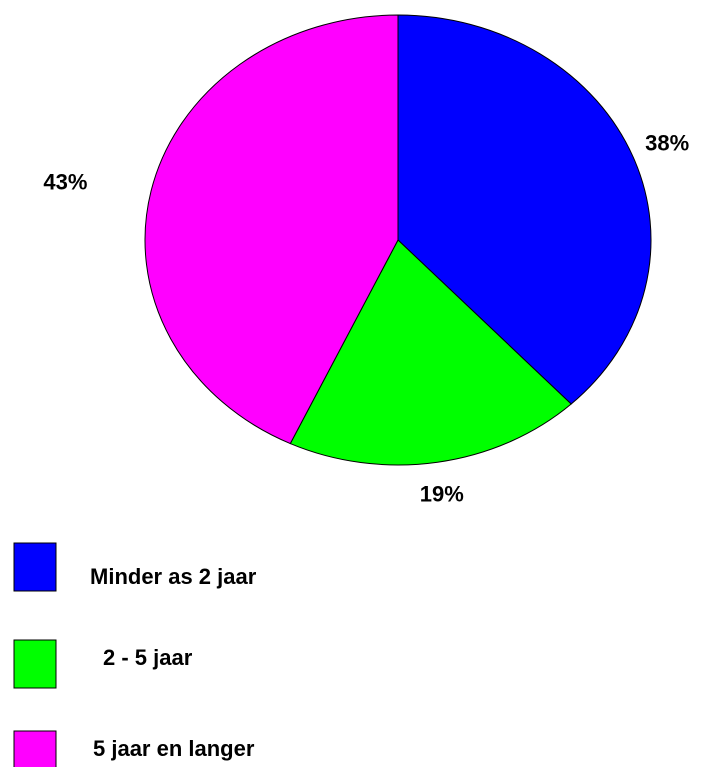  Describe the element at coordinates (173, 576) in the screenshot. I see `legend-label: Minder as 2 jaar` at that location.